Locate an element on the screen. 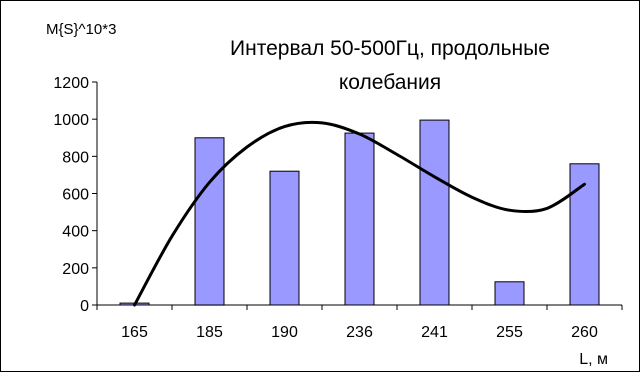  y-tick-label-600: 600 is located at coordinates (75, 195).